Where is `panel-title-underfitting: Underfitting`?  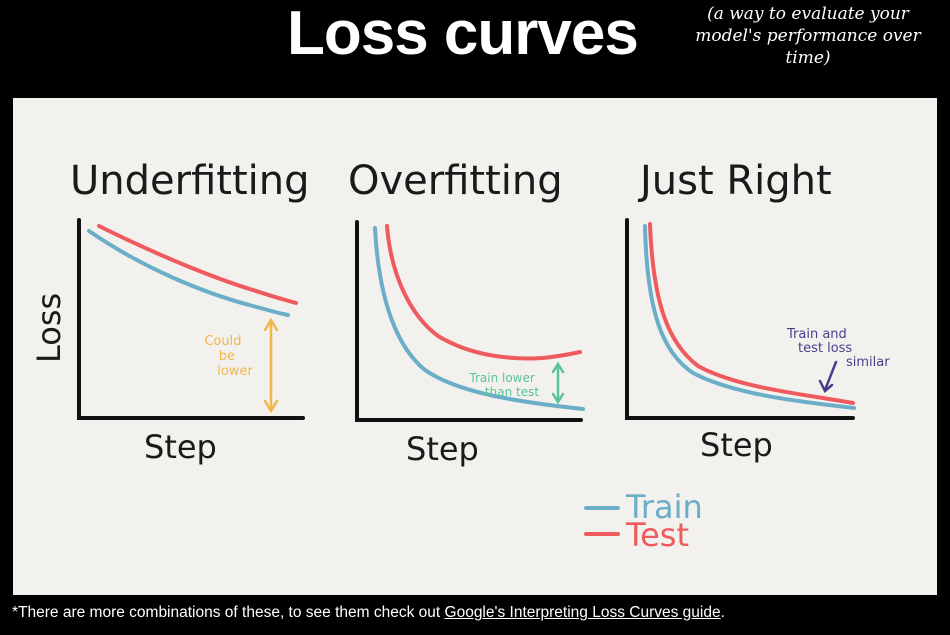 panel-title-underfitting: Underfitting is located at coordinates (190, 181).